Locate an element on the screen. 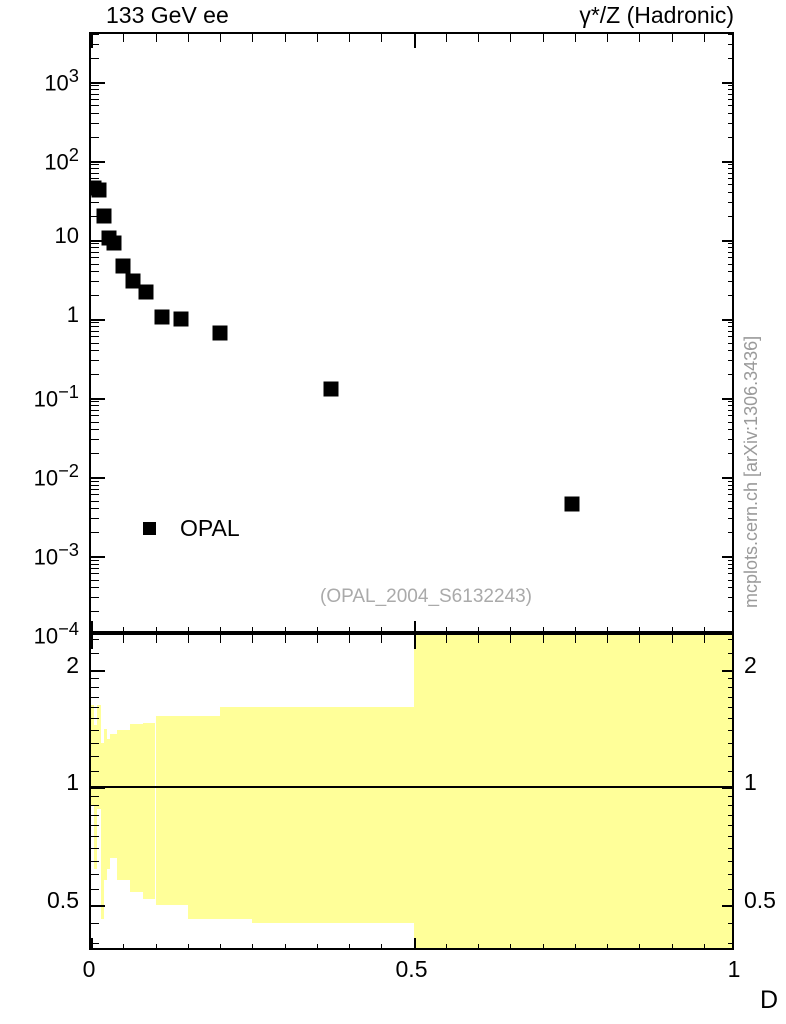 Image resolution: width=786 pixels, height=1024 pixels. ratio-y-tick-label-right: 0.5 is located at coordinates (760, 900).